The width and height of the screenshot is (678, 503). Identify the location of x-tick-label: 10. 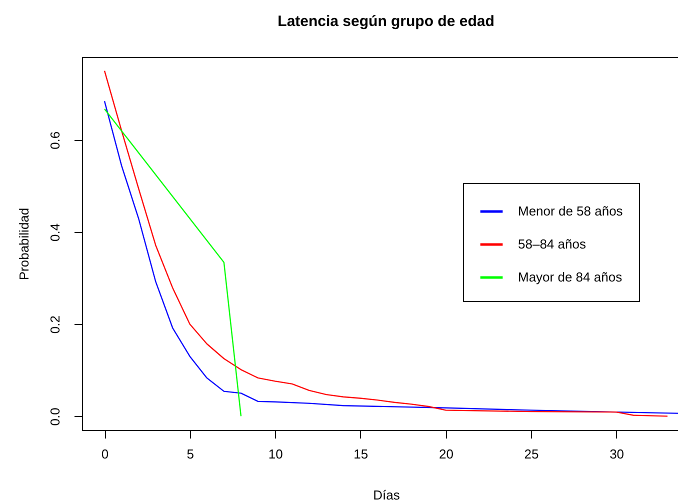
(275, 454).